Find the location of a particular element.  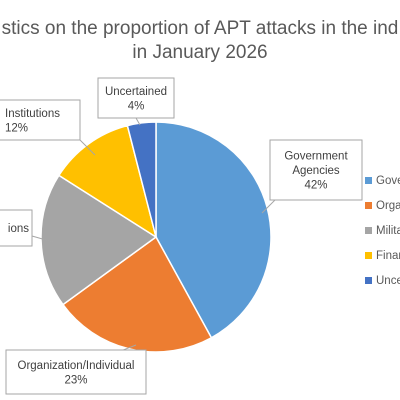

data-label-government-agencies: Government Agencies 42% is located at coordinates (312, 176).